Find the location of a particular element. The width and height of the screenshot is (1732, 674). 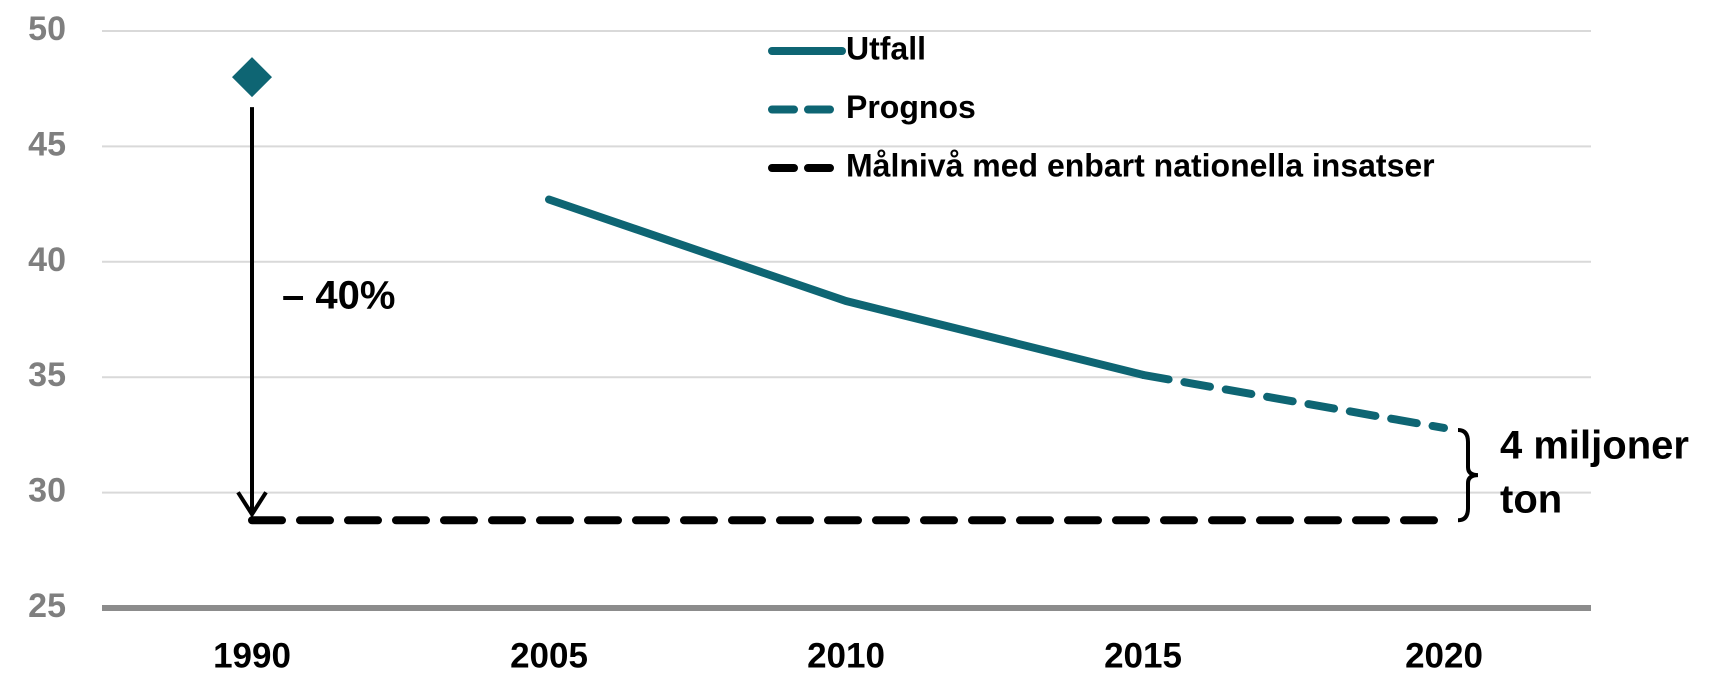

x-tick-label: 2010 is located at coordinates (846, 655).